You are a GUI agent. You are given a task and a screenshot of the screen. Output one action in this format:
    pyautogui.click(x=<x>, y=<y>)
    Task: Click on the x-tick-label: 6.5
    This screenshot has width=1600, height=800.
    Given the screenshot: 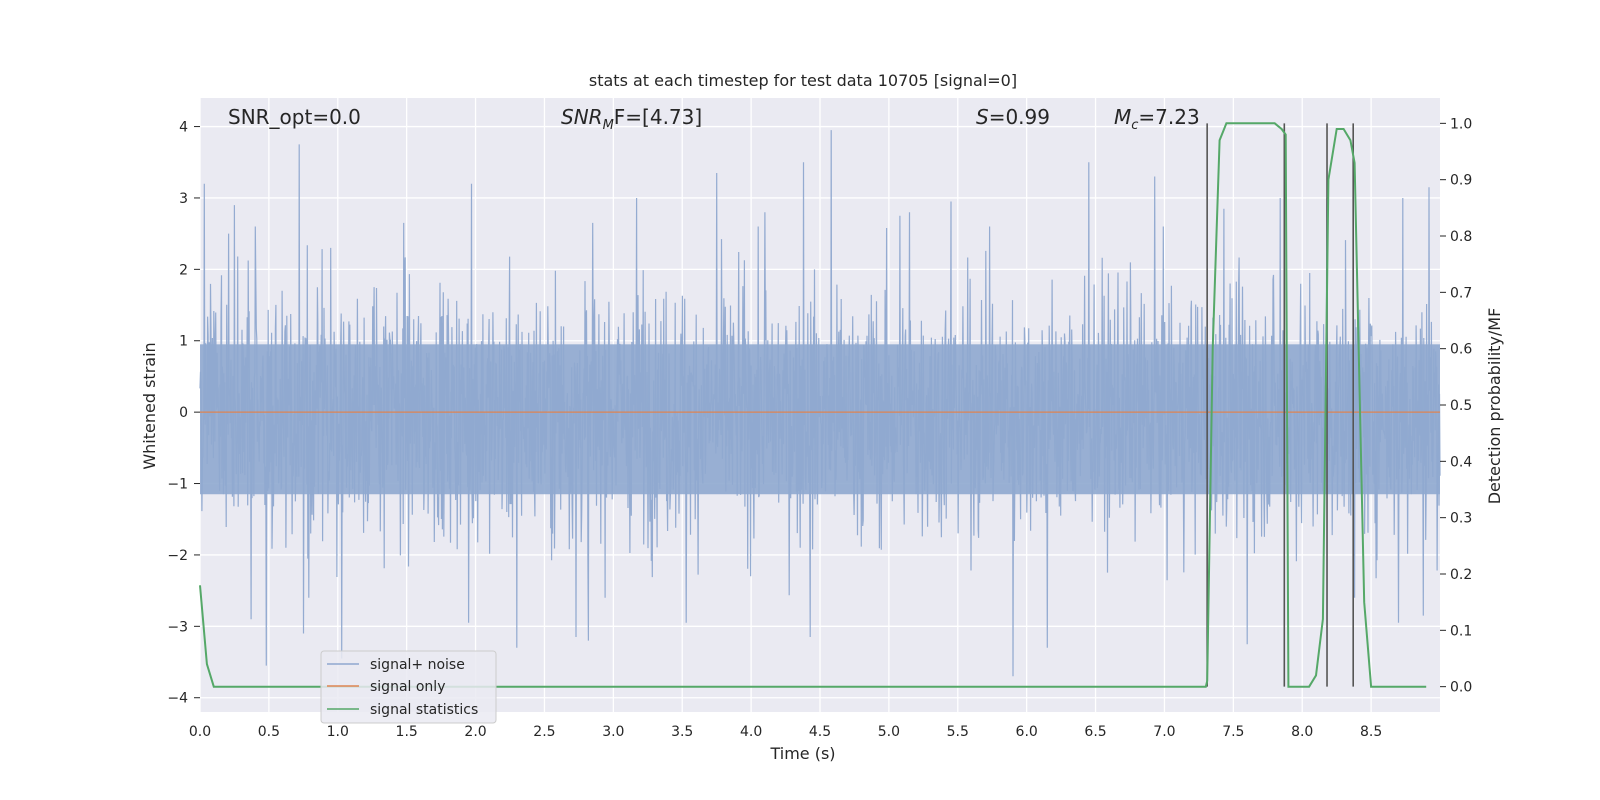 What is the action you would take?
    pyautogui.click(x=1095, y=732)
    